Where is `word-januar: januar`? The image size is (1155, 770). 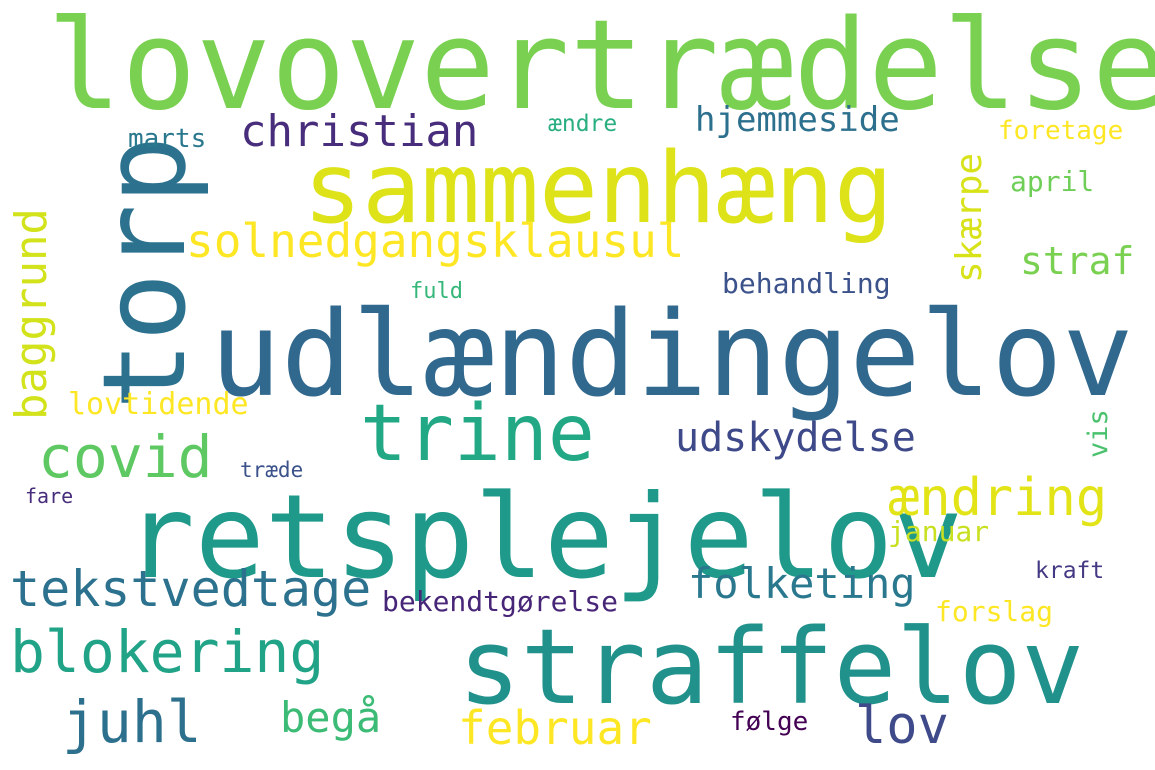
word-januar: januar is located at coordinates (939, 531).